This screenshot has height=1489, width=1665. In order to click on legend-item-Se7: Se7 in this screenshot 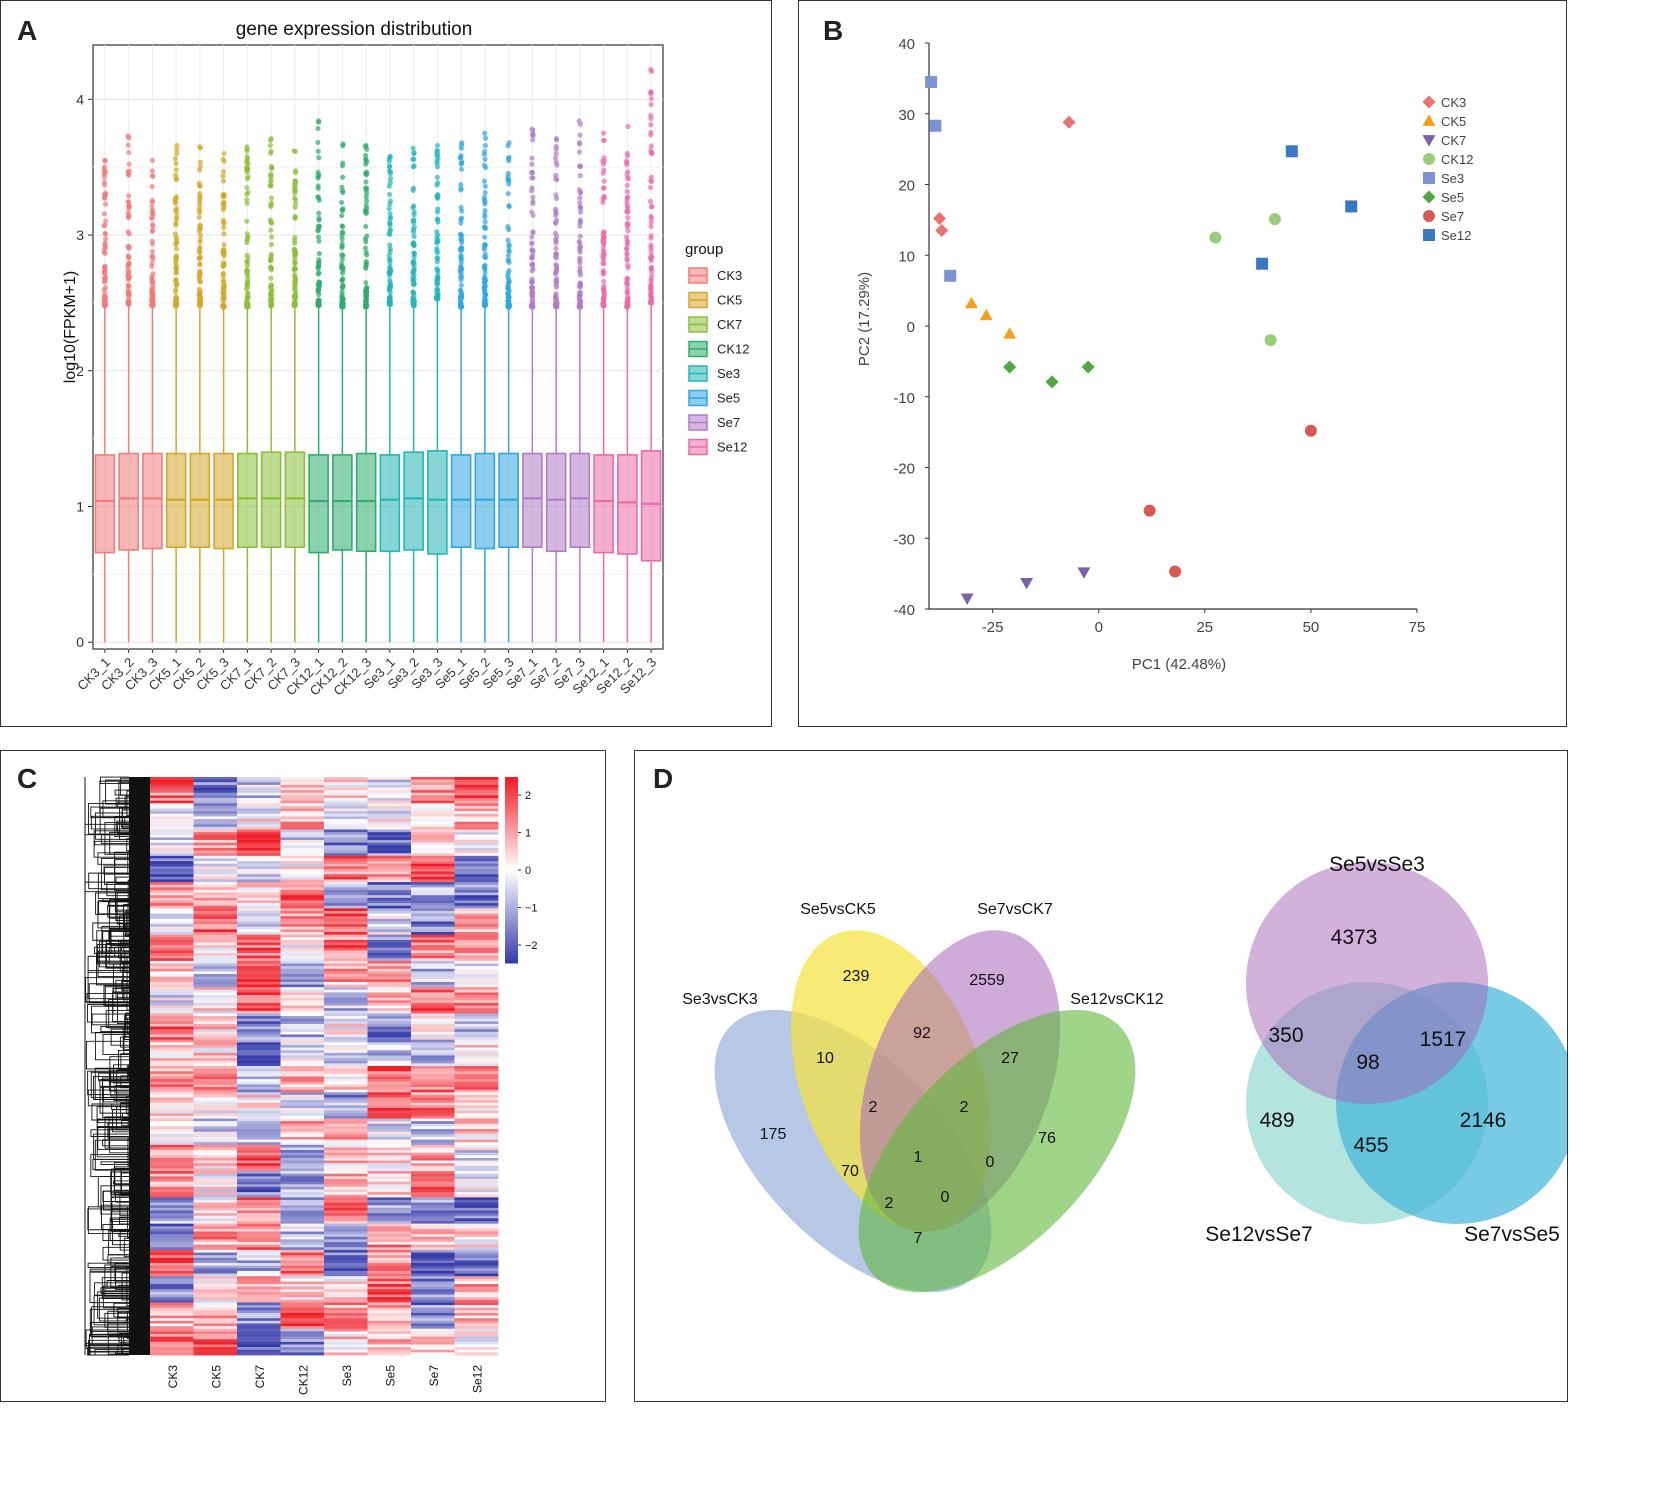, I will do `click(714, 422)`.